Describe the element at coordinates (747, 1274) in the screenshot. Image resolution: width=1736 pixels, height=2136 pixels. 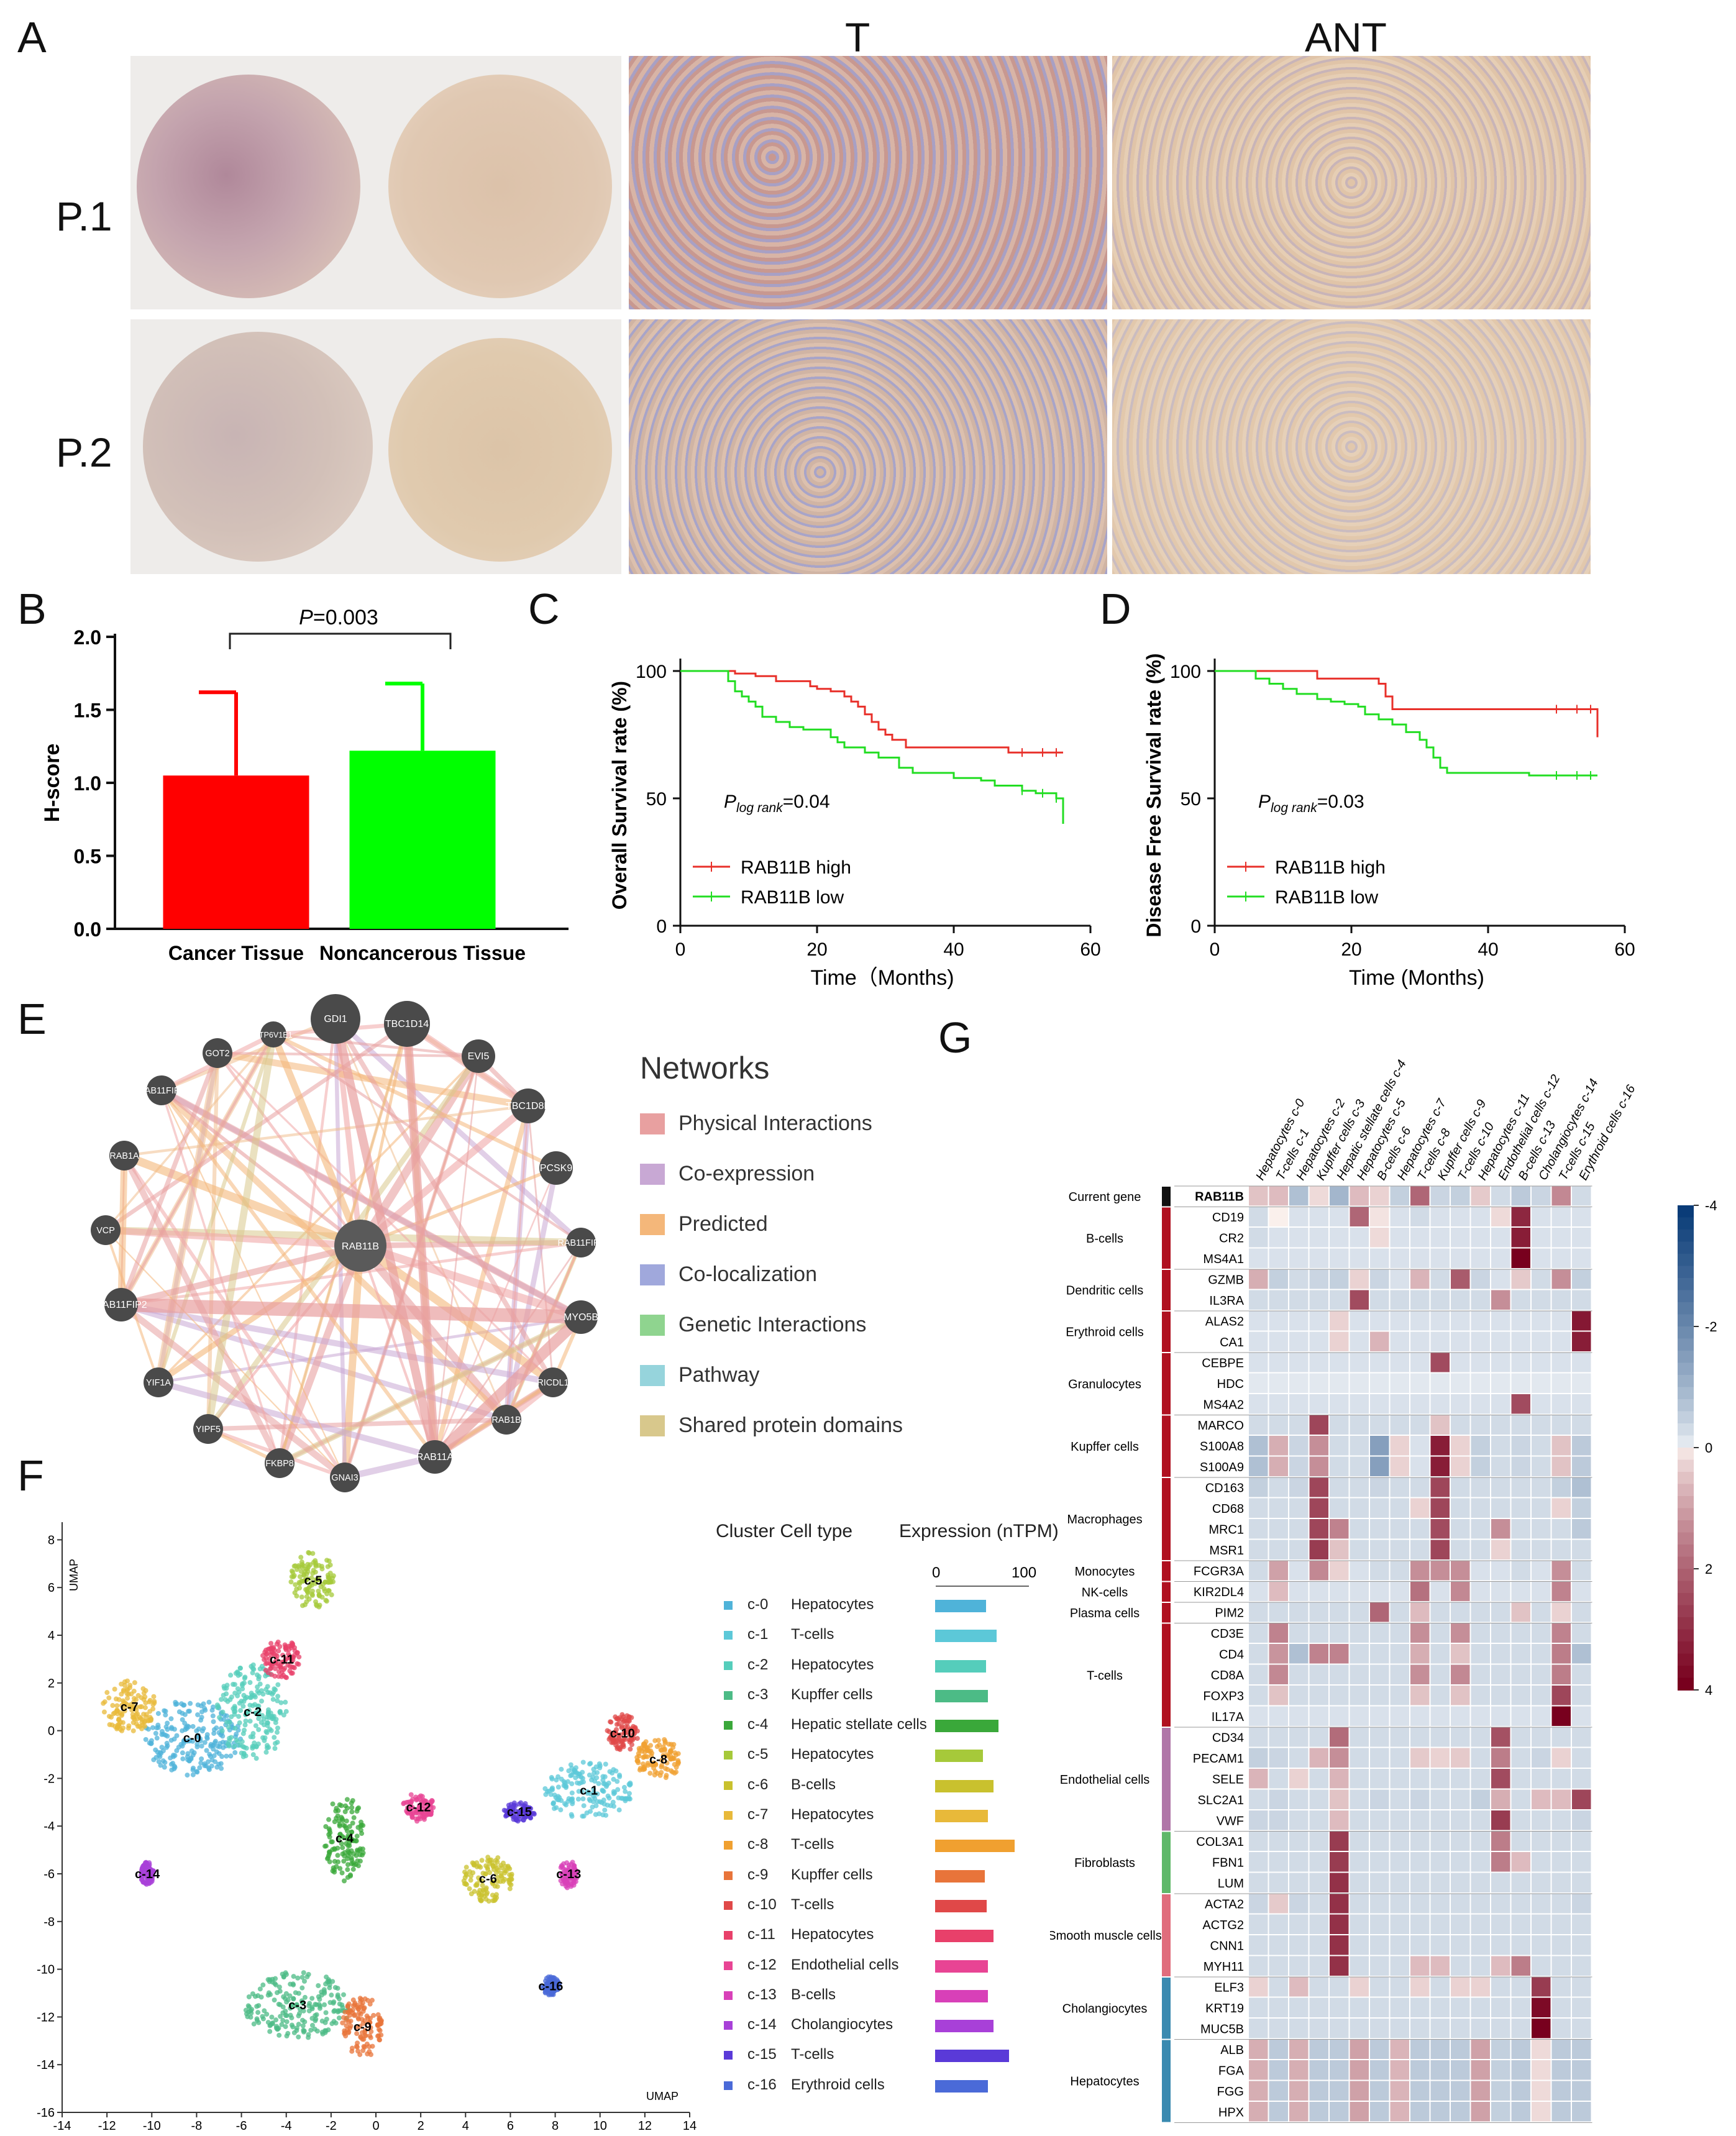
I see `network-legend-label: Co-localization` at that location.